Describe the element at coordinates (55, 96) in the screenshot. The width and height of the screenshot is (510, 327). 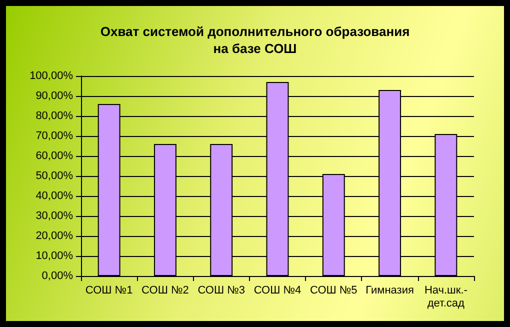
I see `y-tick-label: 90,00%` at that location.